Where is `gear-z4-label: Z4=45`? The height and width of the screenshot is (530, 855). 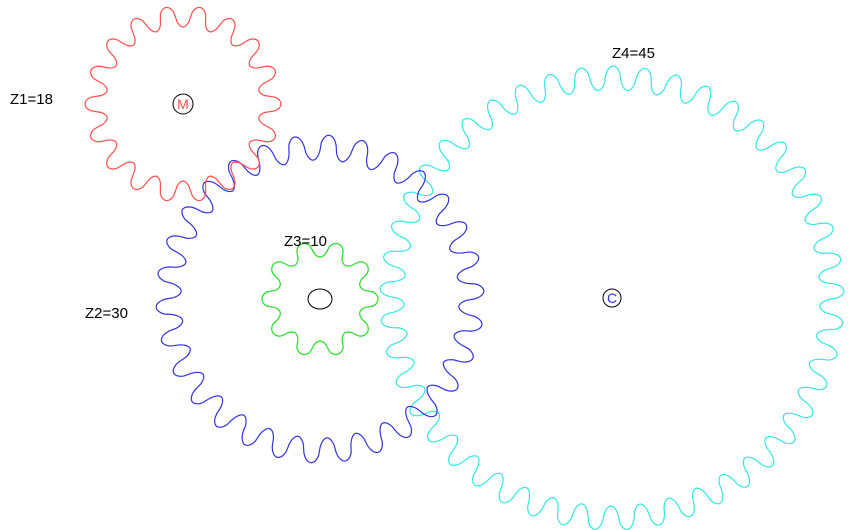 gear-z4-label: Z4=45 is located at coordinates (633, 53).